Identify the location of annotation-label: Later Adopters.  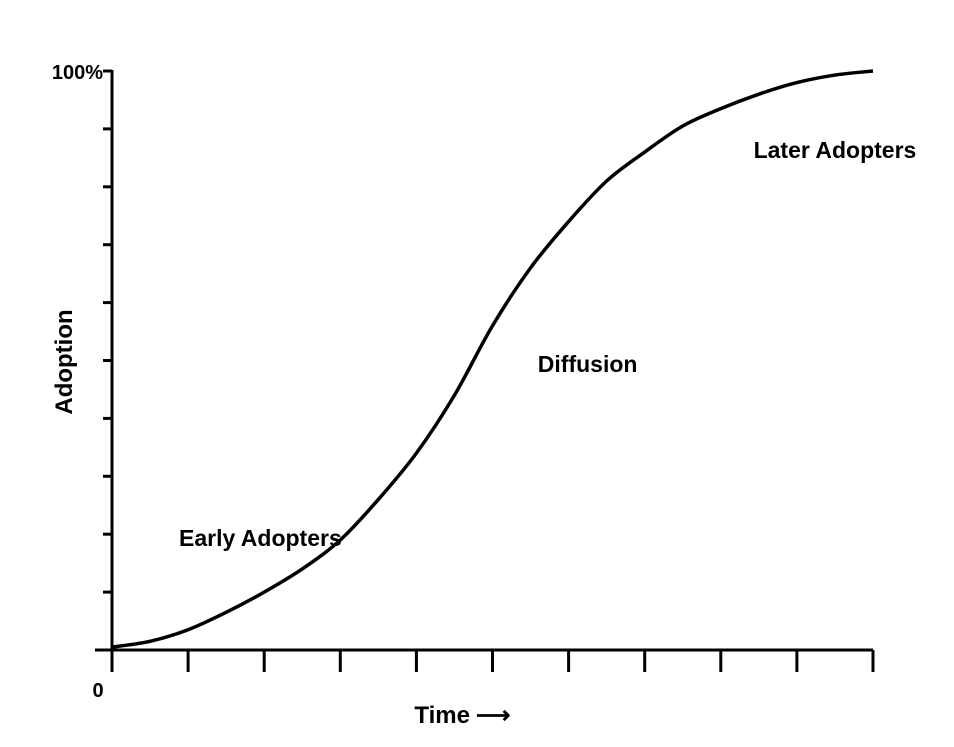
(835, 150).